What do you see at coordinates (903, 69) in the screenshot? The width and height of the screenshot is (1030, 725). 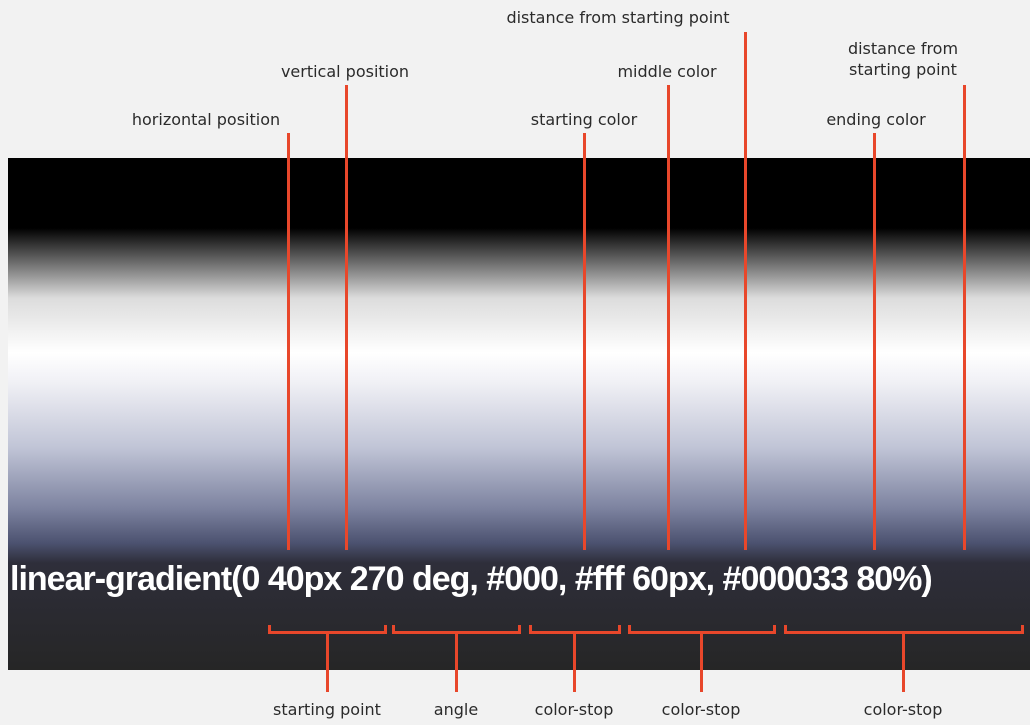 I see `label-distance-end-line2: starting point` at bounding box center [903, 69].